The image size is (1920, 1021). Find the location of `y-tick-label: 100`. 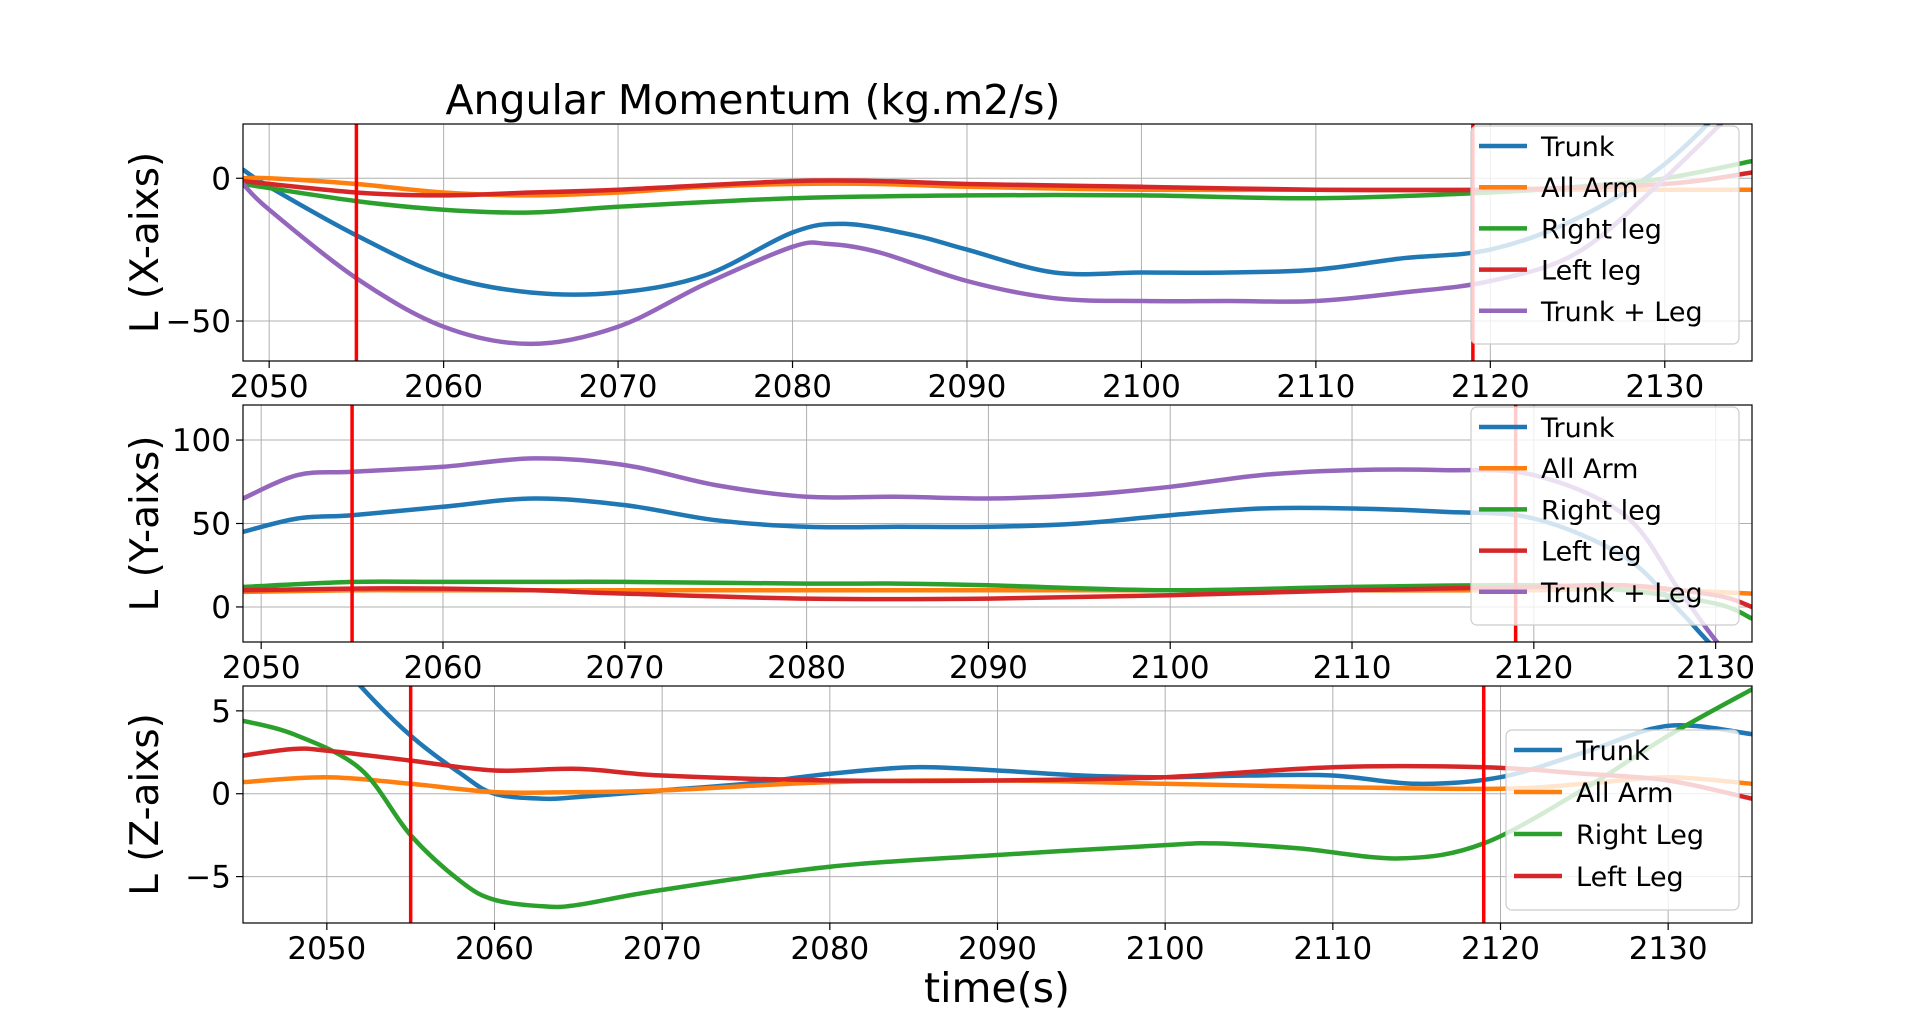

y-tick-label: 100 is located at coordinates (201, 441).